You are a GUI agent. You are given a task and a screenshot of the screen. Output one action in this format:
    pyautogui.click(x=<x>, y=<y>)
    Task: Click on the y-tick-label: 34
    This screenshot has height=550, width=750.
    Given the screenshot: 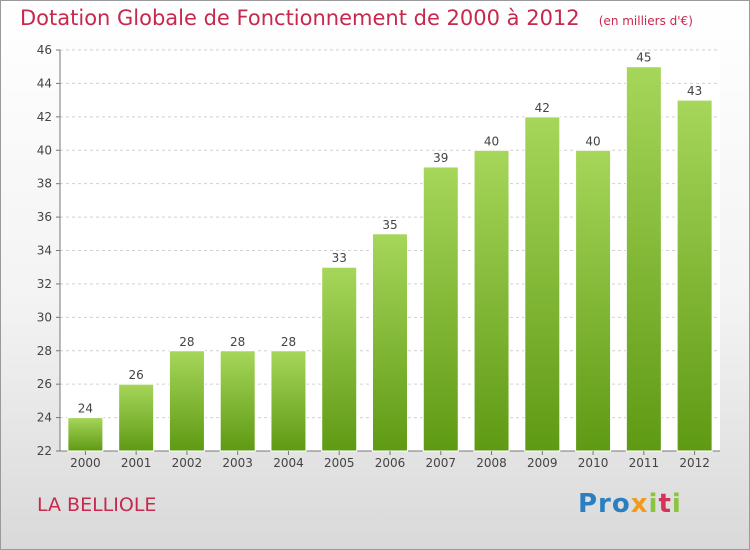 What is the action you would take?
    pyautogui.click(x=44, y=251)
    